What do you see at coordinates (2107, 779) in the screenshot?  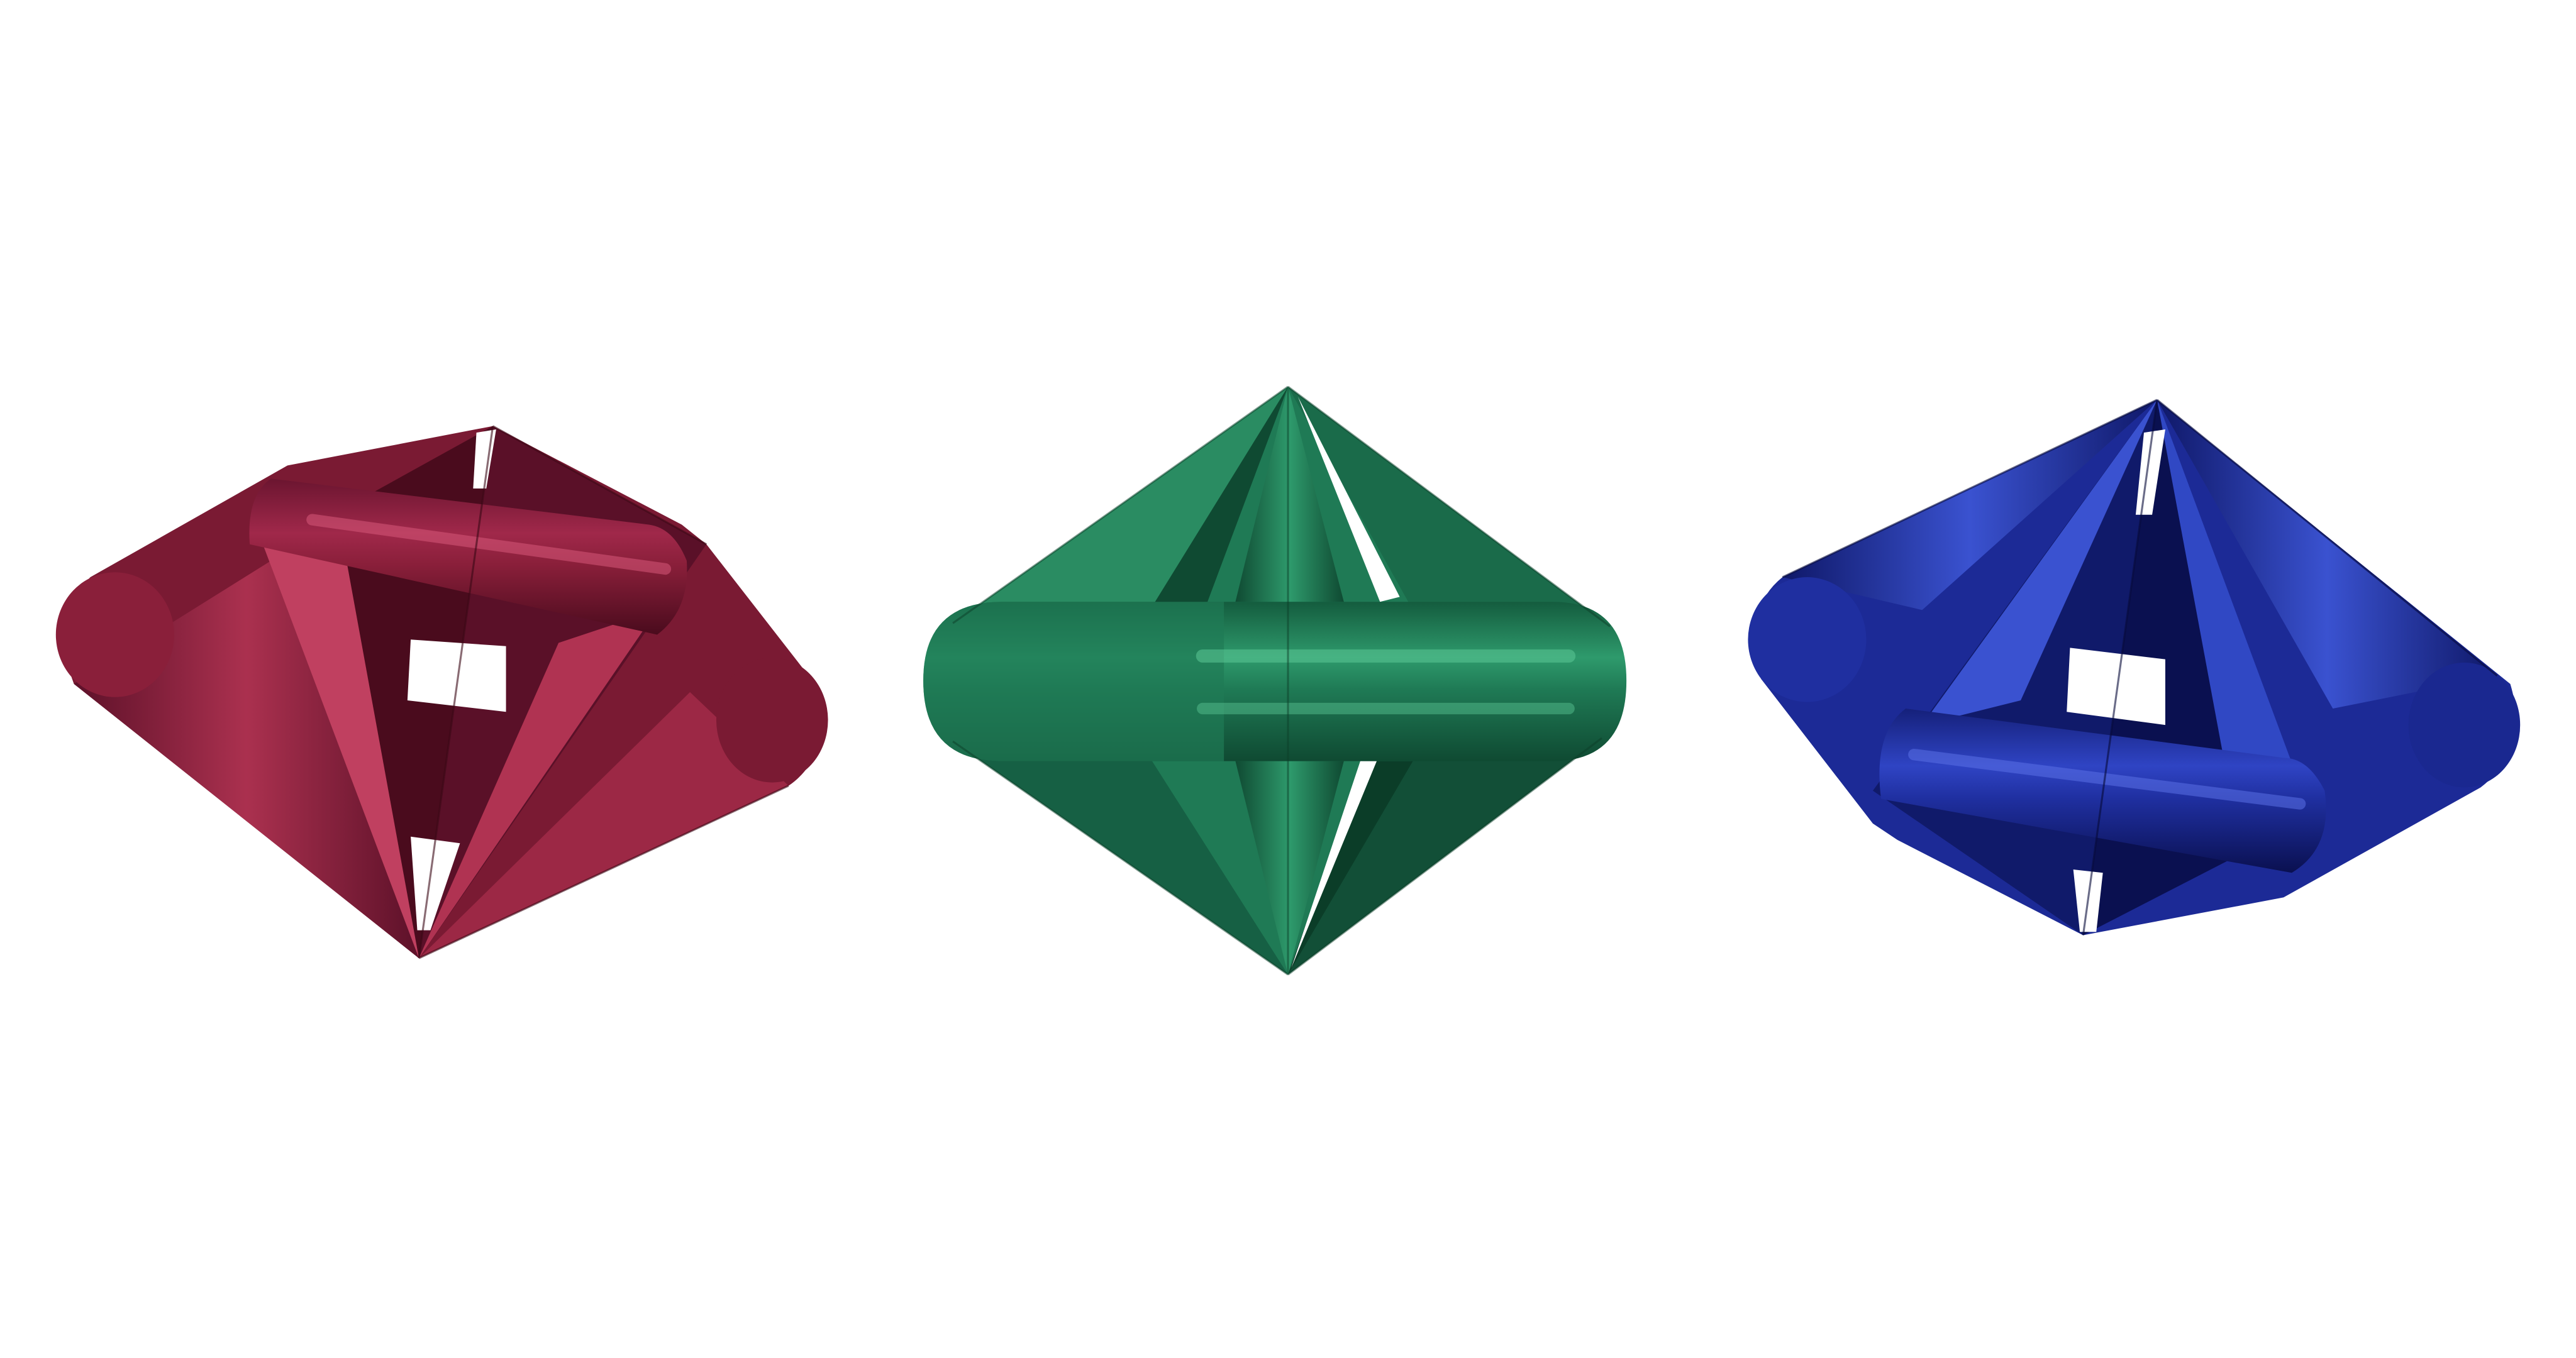 I see `blue-tube-highlight` at bounding box center [2107, 779].